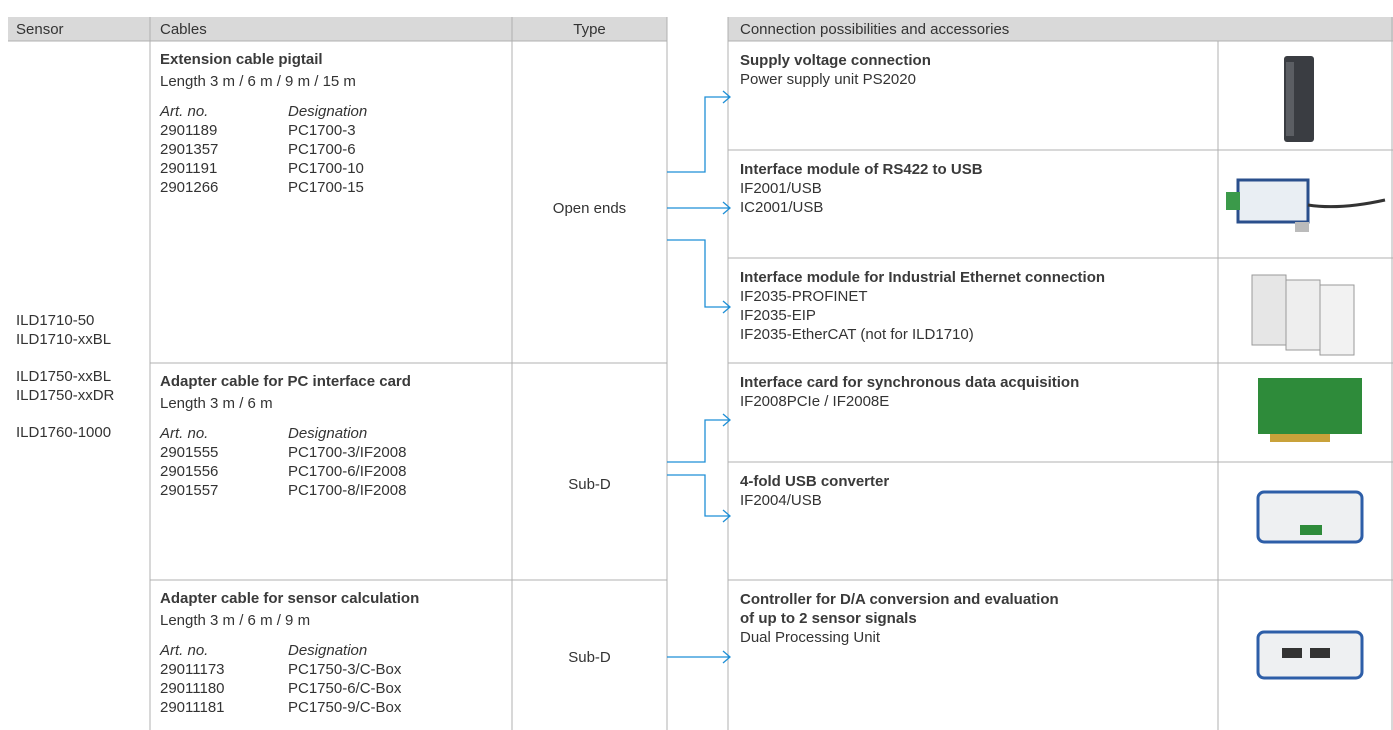 Image resolution: width=1393 pixels, height=730 pixels. I want to click on designation: PC1700-6, so click(322, 149).